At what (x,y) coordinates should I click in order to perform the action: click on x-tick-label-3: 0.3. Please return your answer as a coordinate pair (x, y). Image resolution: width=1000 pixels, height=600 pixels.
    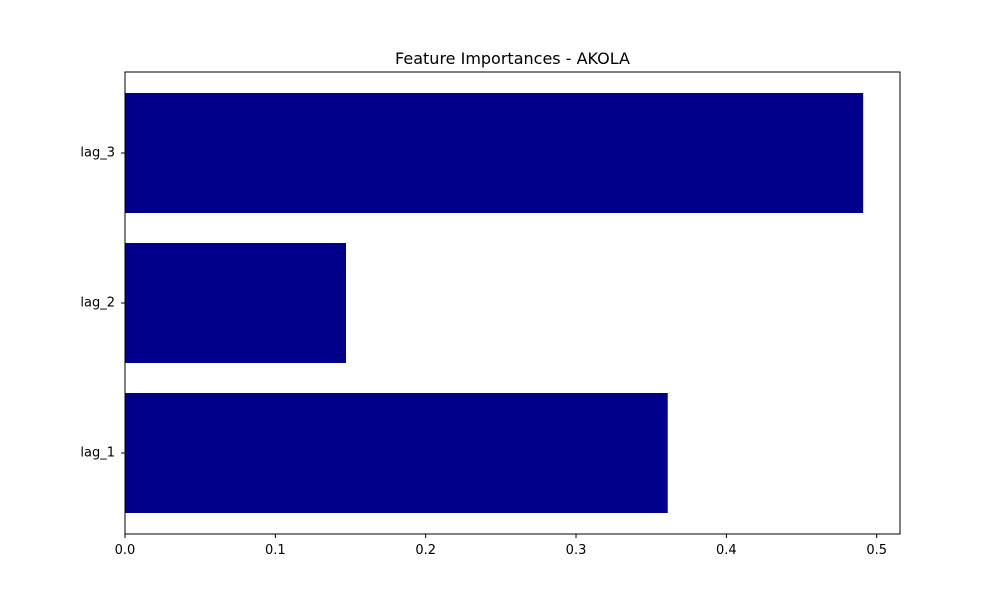
    Looking at the image, I should click on (576, 550).